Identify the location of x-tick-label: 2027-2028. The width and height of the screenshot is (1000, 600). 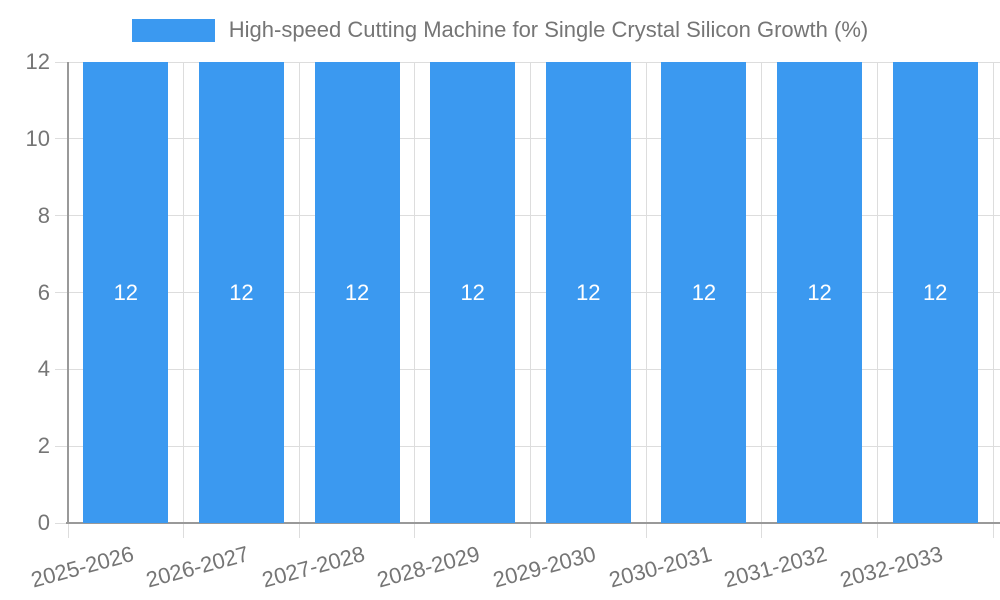
(313, 567).